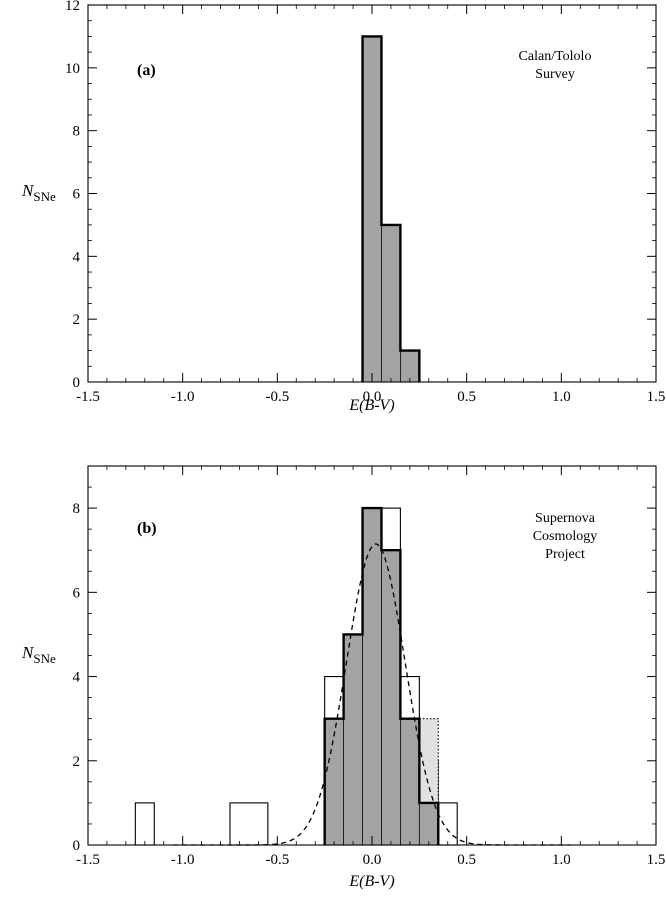 Image resolution: width=666 pixels, height=900 pixels. I want to click on panel-label: (a), so click(146, 70).